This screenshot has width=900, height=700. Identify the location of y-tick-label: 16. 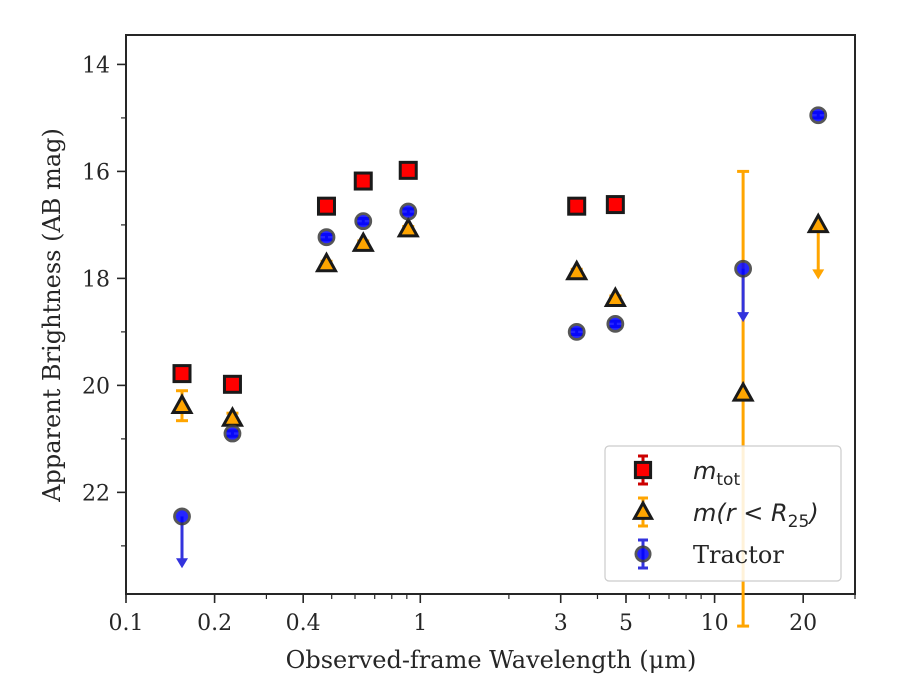
(96, 172).